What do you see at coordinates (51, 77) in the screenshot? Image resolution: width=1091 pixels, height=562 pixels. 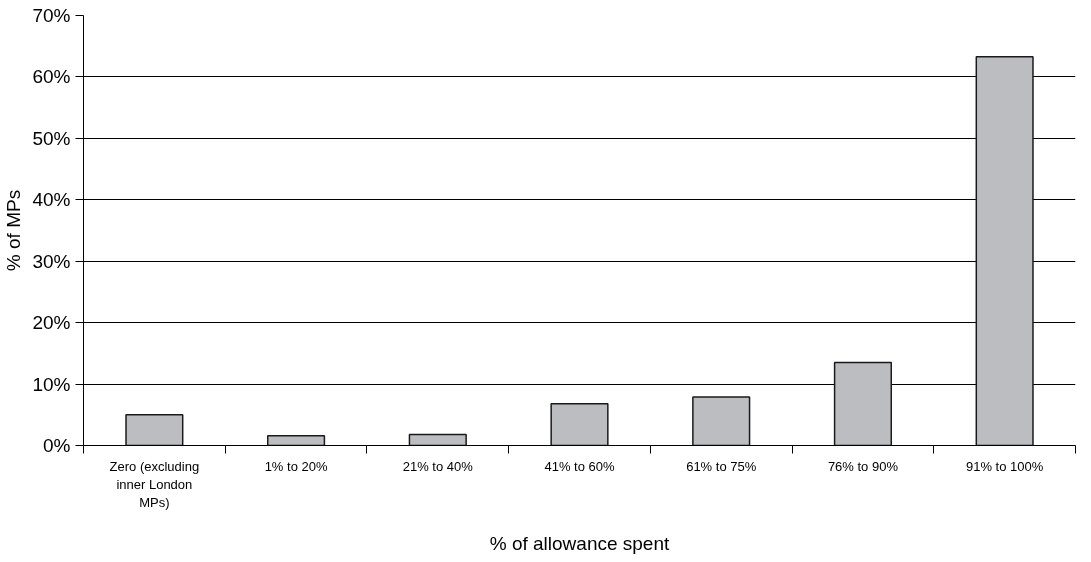 I see `y-tick-label: 60%` at bounding box center [51, 77].